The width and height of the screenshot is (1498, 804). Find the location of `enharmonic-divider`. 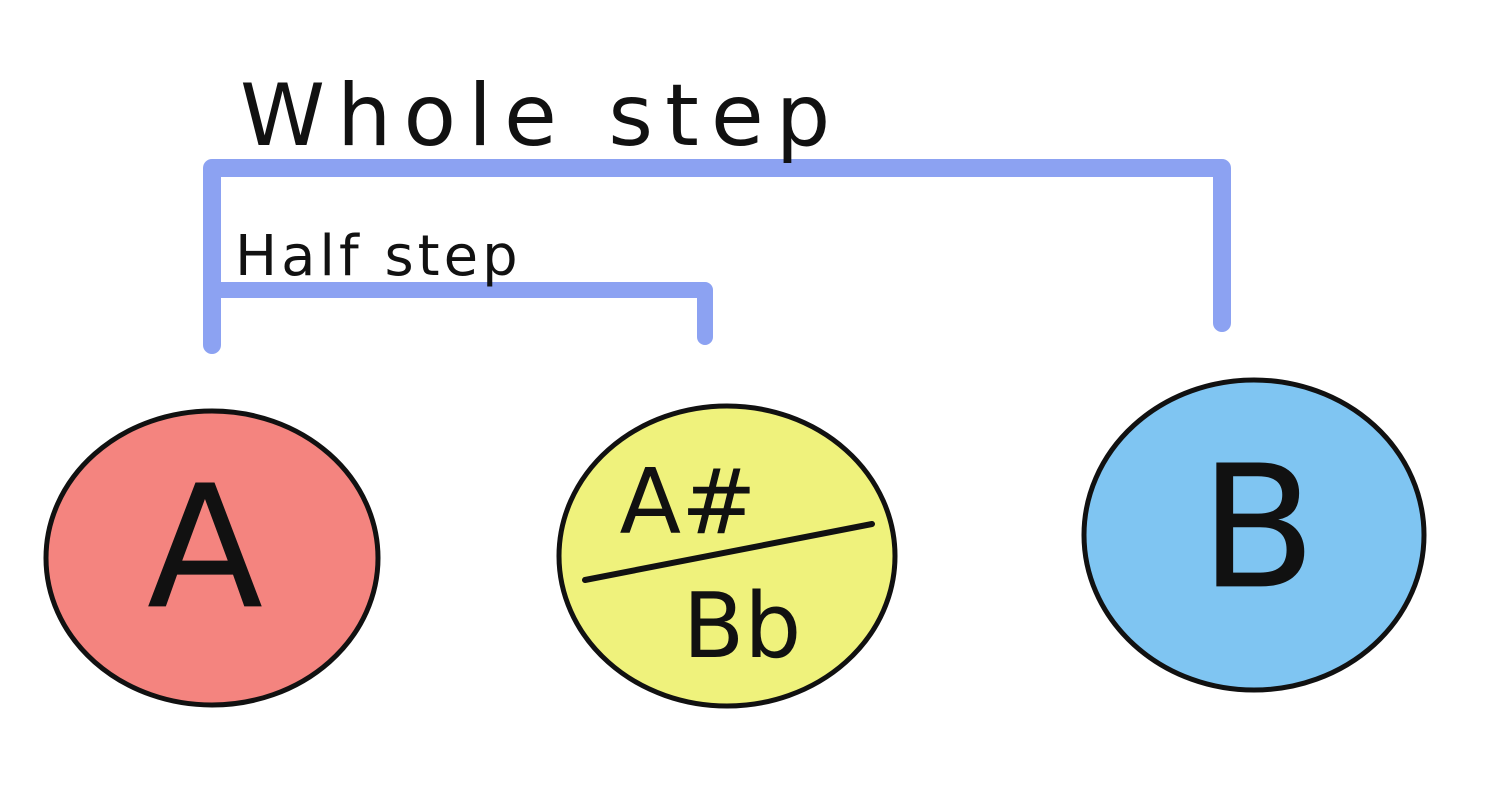

enharmonic-divider is located at coordinates (728, 552).